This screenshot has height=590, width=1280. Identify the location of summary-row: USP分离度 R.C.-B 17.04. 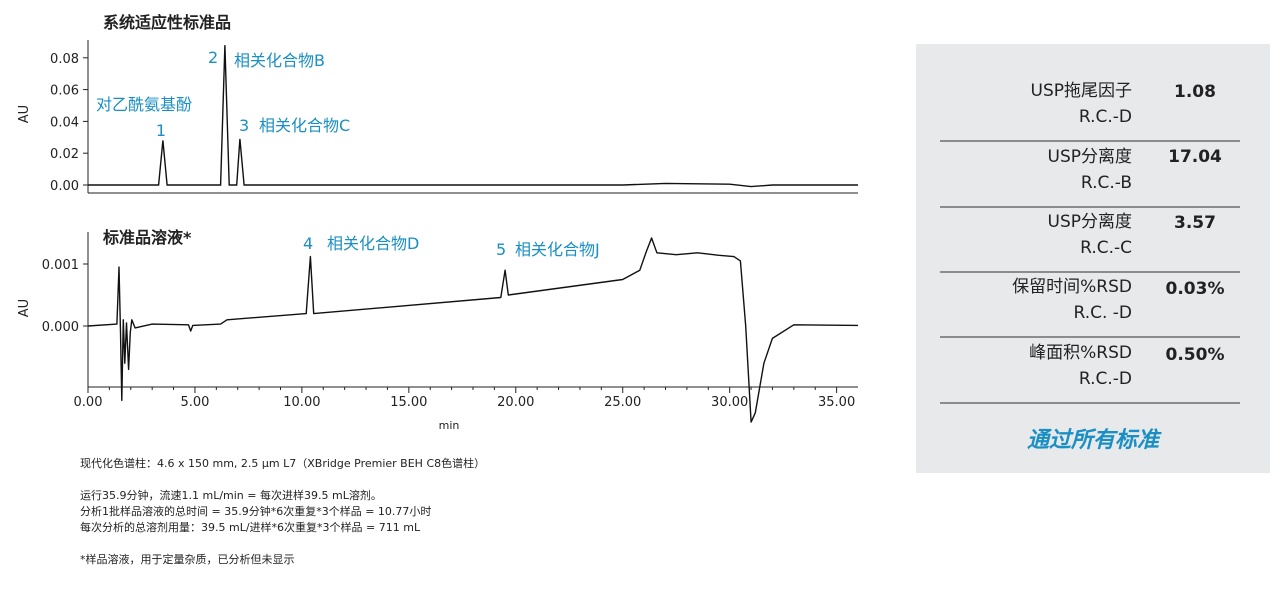
(1090, 174).